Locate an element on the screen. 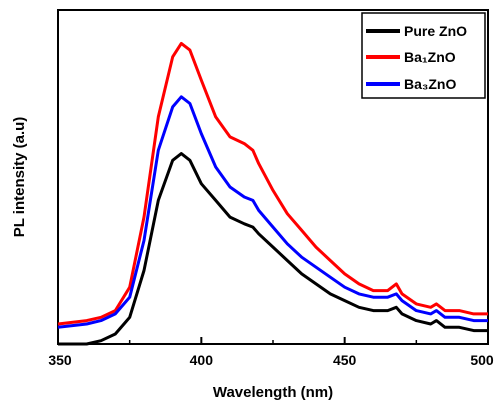 The width and height of the screenshot is (504, 410). legend: Pure ZnO Ba₁ZnO Ba₃ZnO is located at coordinates (423, 55).